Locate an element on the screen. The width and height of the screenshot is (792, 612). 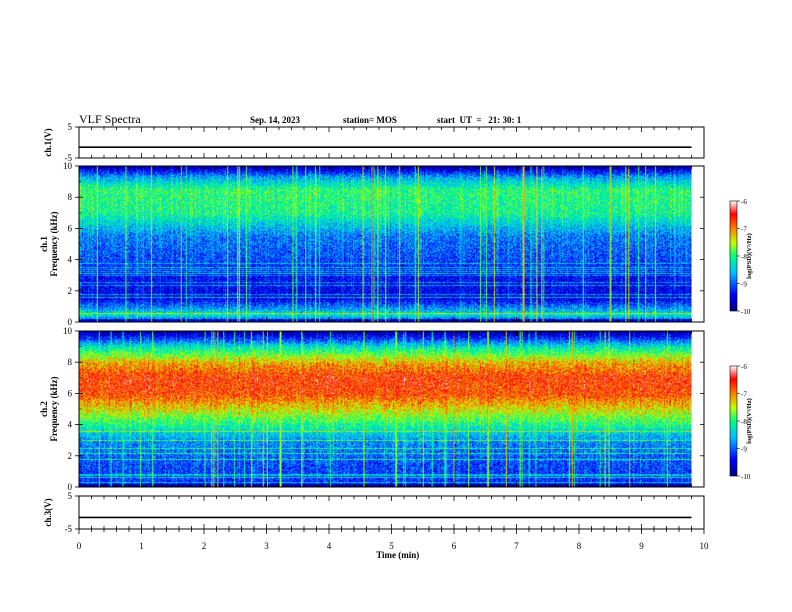
ch1-colorbar is located at coordinates (733, 256).